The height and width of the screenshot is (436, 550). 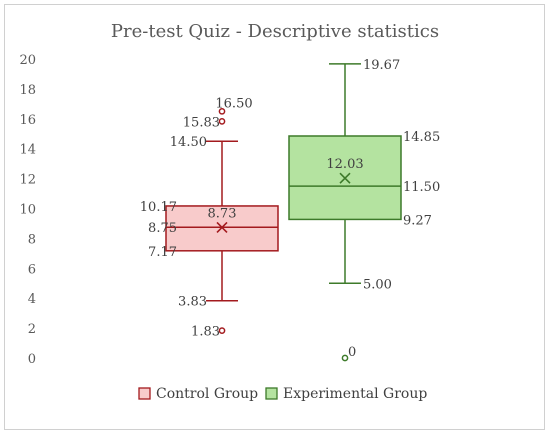 I want to click on data-label-min: 3.83, so click(x=192, y=302).